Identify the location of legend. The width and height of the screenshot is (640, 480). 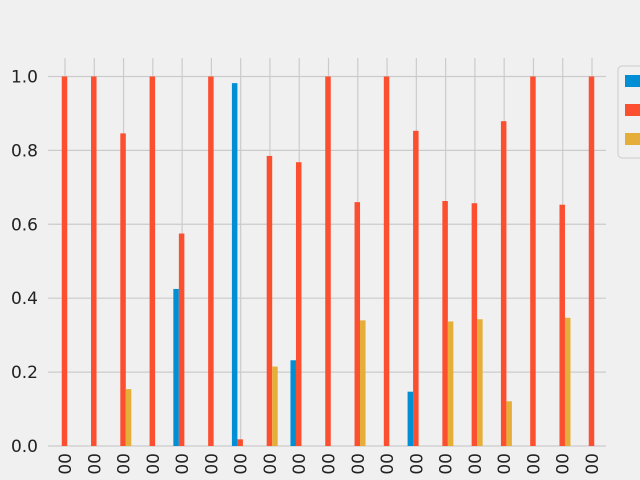
(628, 112).